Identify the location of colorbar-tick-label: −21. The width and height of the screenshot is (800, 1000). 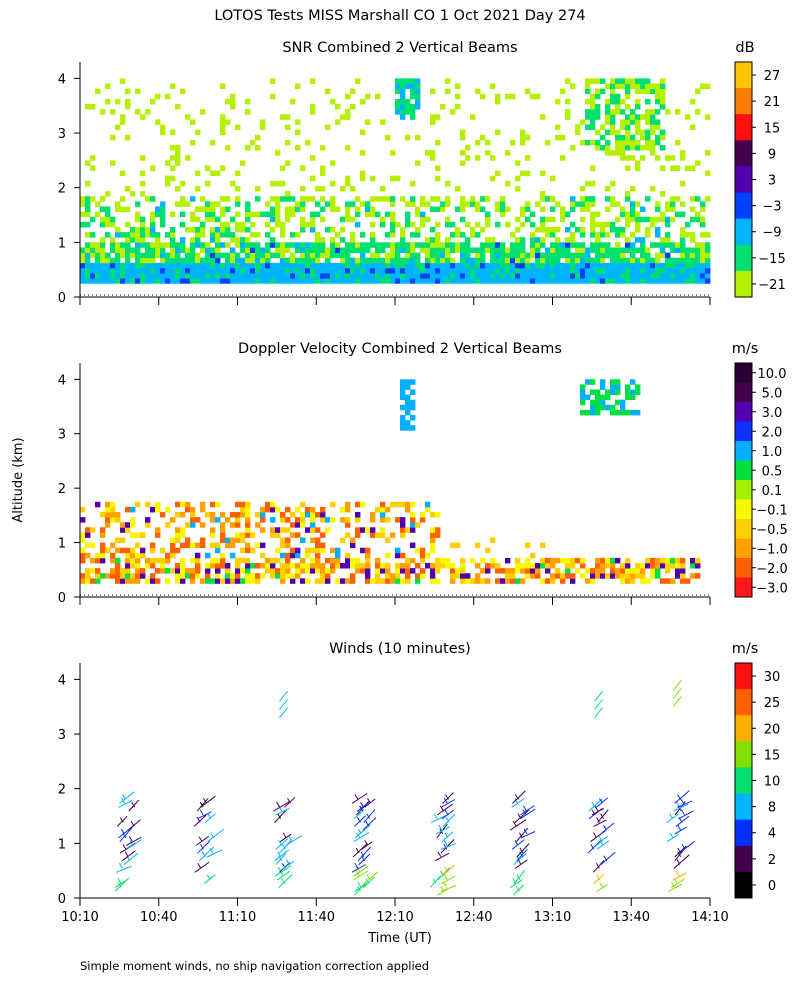
(771, 285).